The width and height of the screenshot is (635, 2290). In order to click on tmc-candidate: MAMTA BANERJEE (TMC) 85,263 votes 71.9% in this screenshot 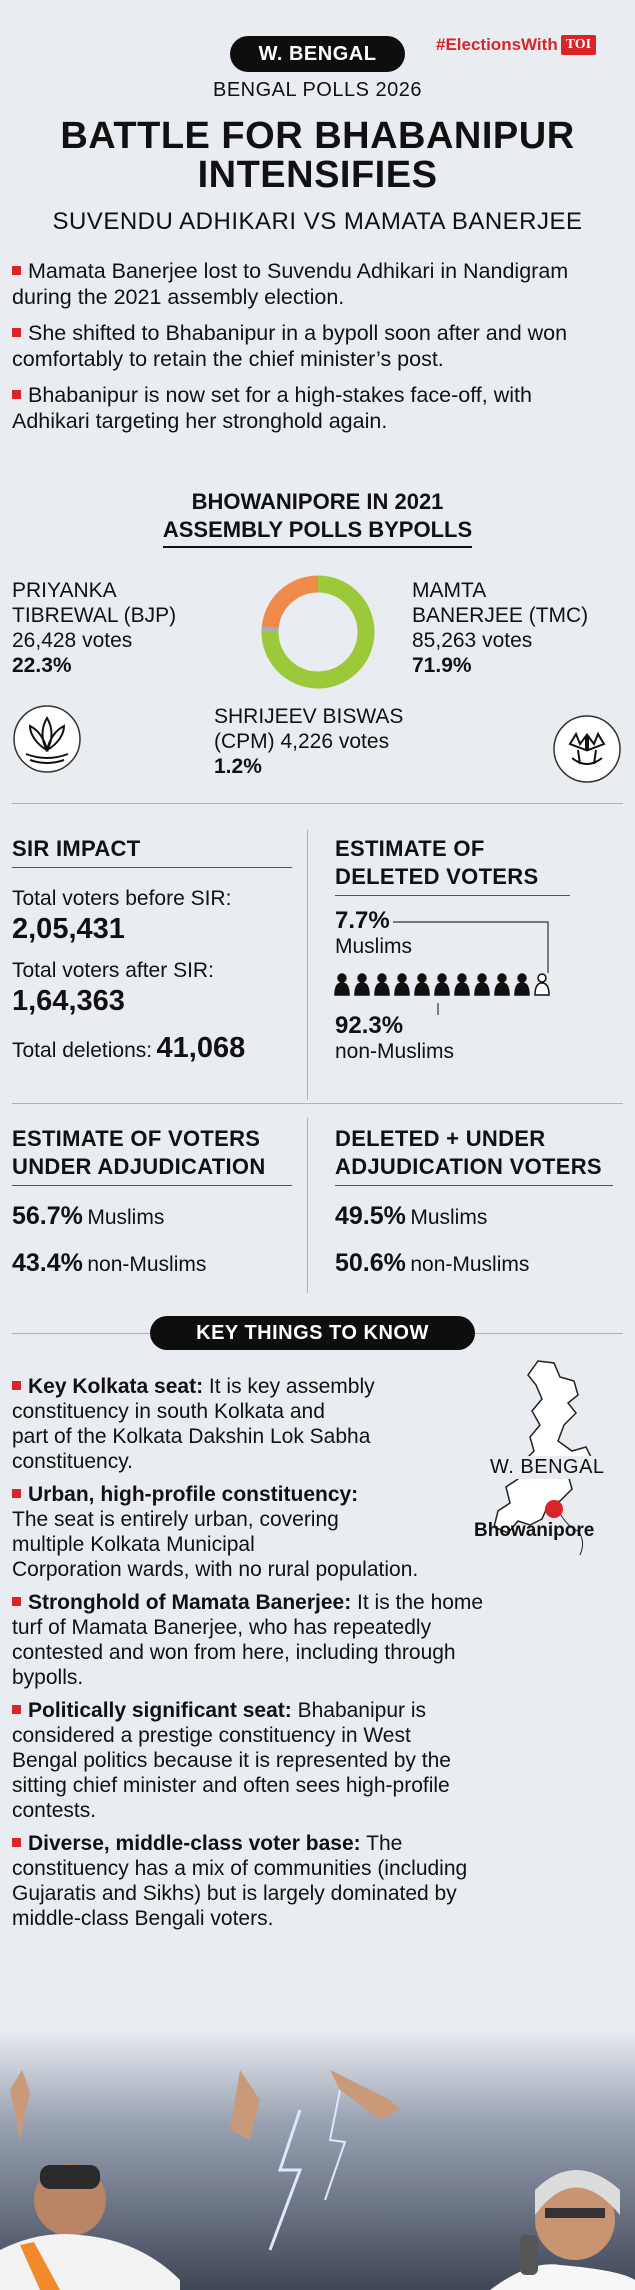, I will do `click(517, 628)`.